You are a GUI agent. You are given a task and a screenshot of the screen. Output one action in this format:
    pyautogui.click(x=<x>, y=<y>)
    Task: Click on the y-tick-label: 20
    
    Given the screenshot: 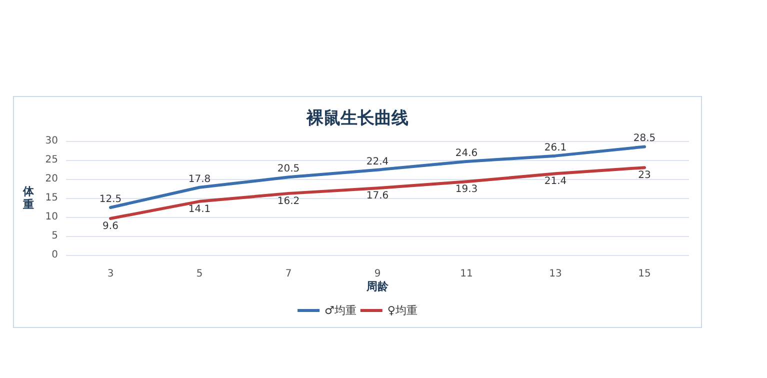 What is the action you would take?
    pyautogui.click(x=51, y=179)
    